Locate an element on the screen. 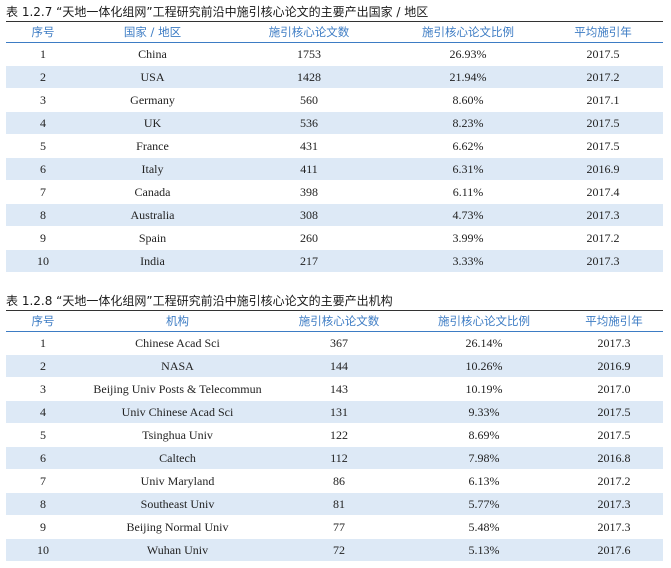  table-row: 5 Tsinghua Univ 122 8.69% 2017.5 is located at coordinates (334, 435).